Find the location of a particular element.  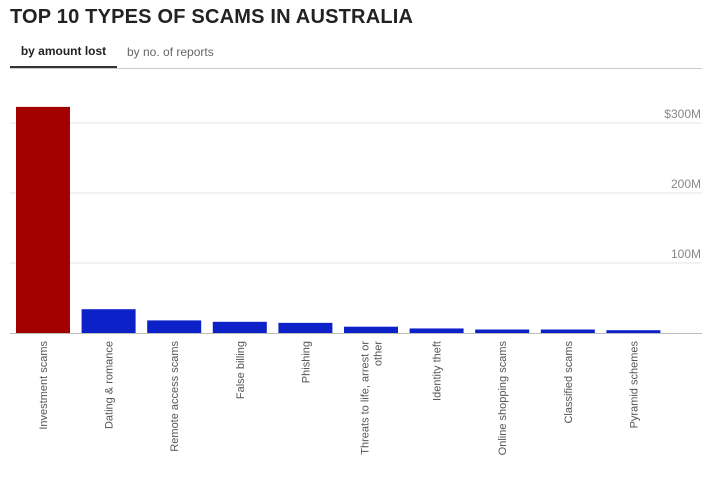

x-tick-label: Identity theft is located at coordinates (438, 371).